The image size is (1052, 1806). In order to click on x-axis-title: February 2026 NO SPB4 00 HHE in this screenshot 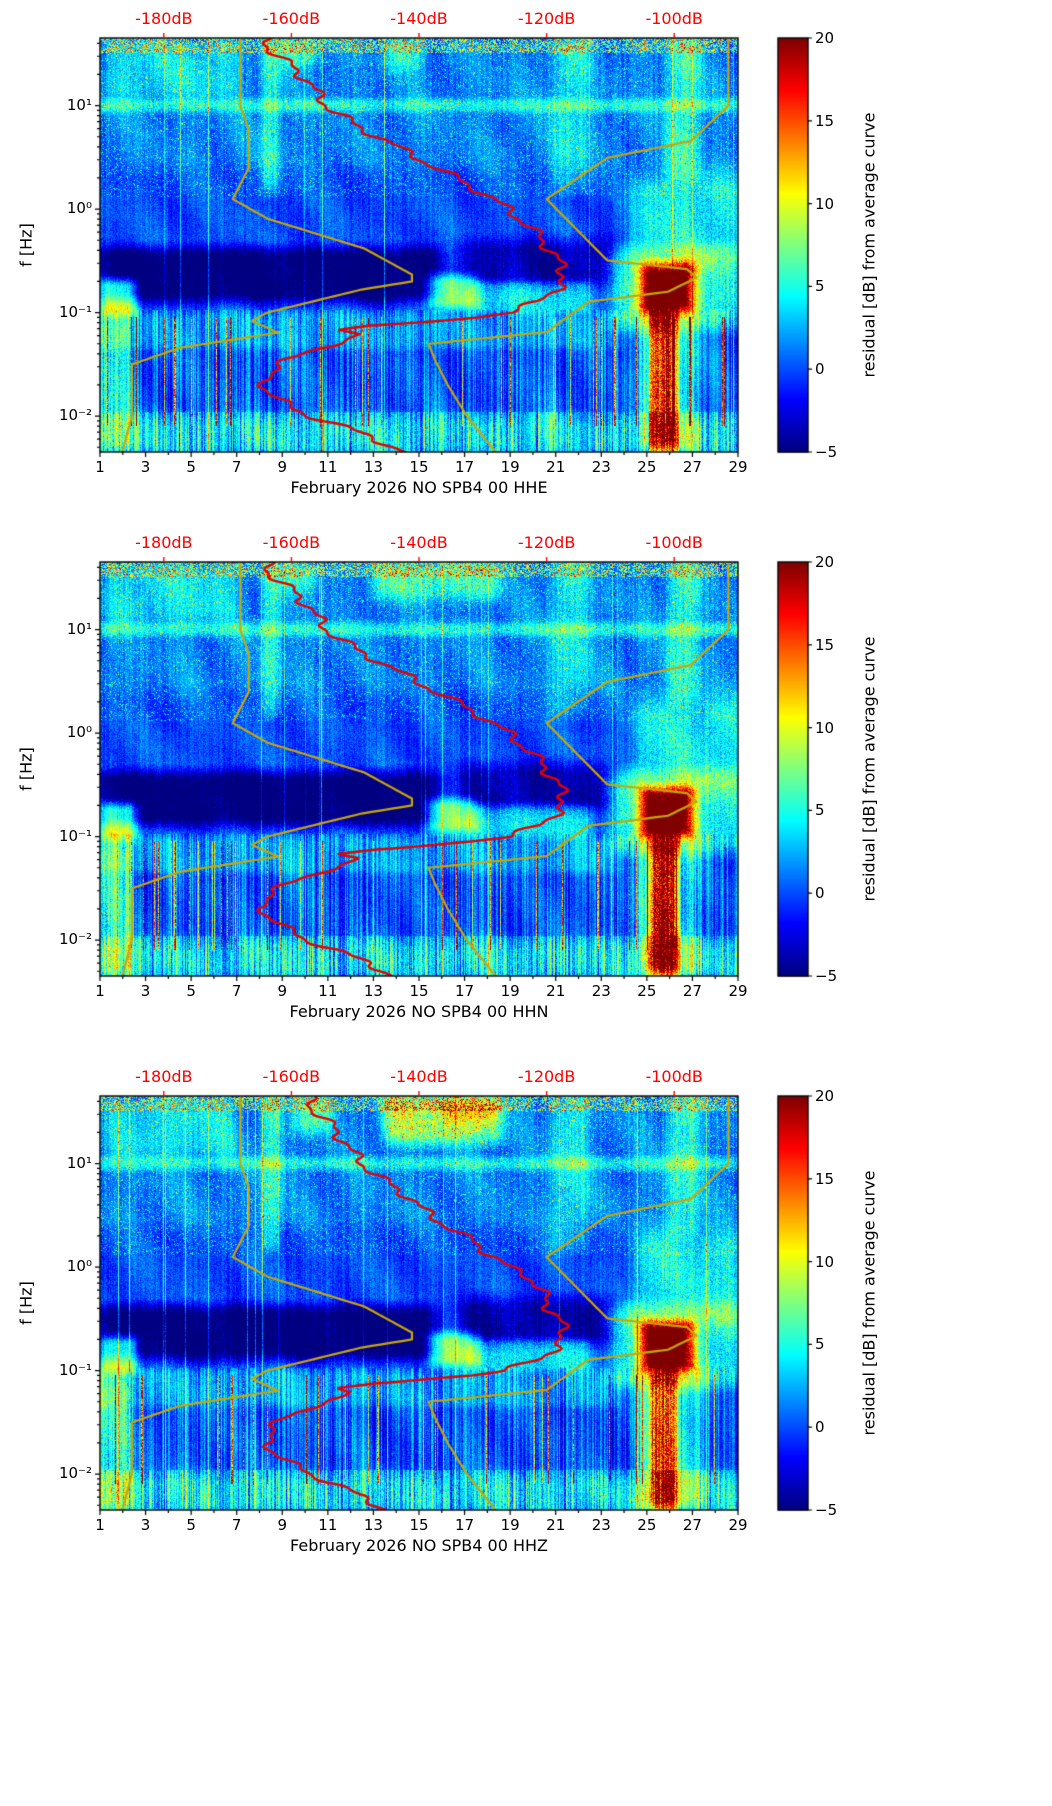, I will do `click(419, 487)`.